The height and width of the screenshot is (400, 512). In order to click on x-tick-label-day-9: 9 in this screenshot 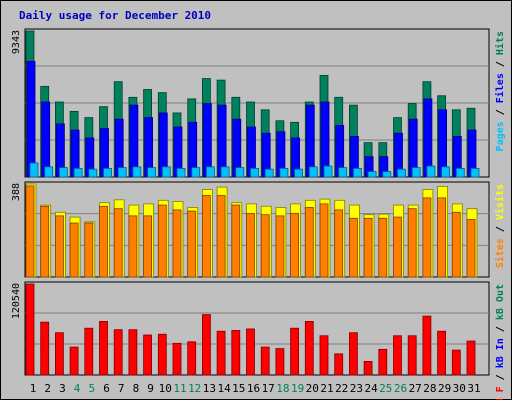, I will do `click(150, 388)`.